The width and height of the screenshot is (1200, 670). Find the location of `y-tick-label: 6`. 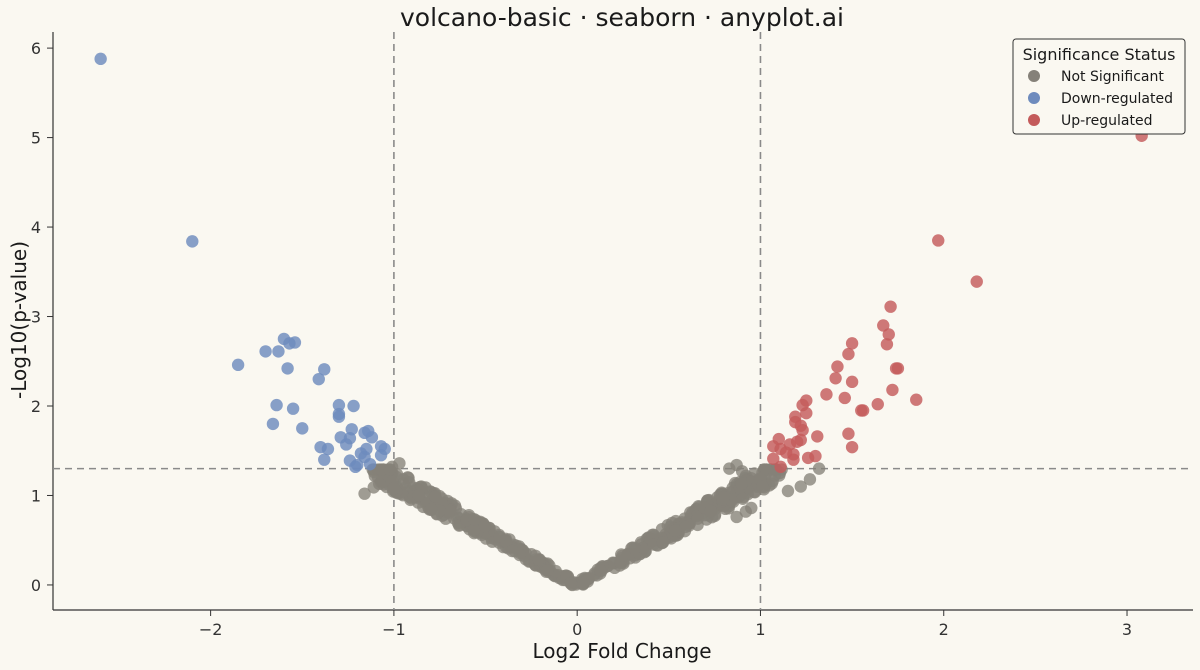

y-tick-label: 6 is located at coordinates (36, 48).